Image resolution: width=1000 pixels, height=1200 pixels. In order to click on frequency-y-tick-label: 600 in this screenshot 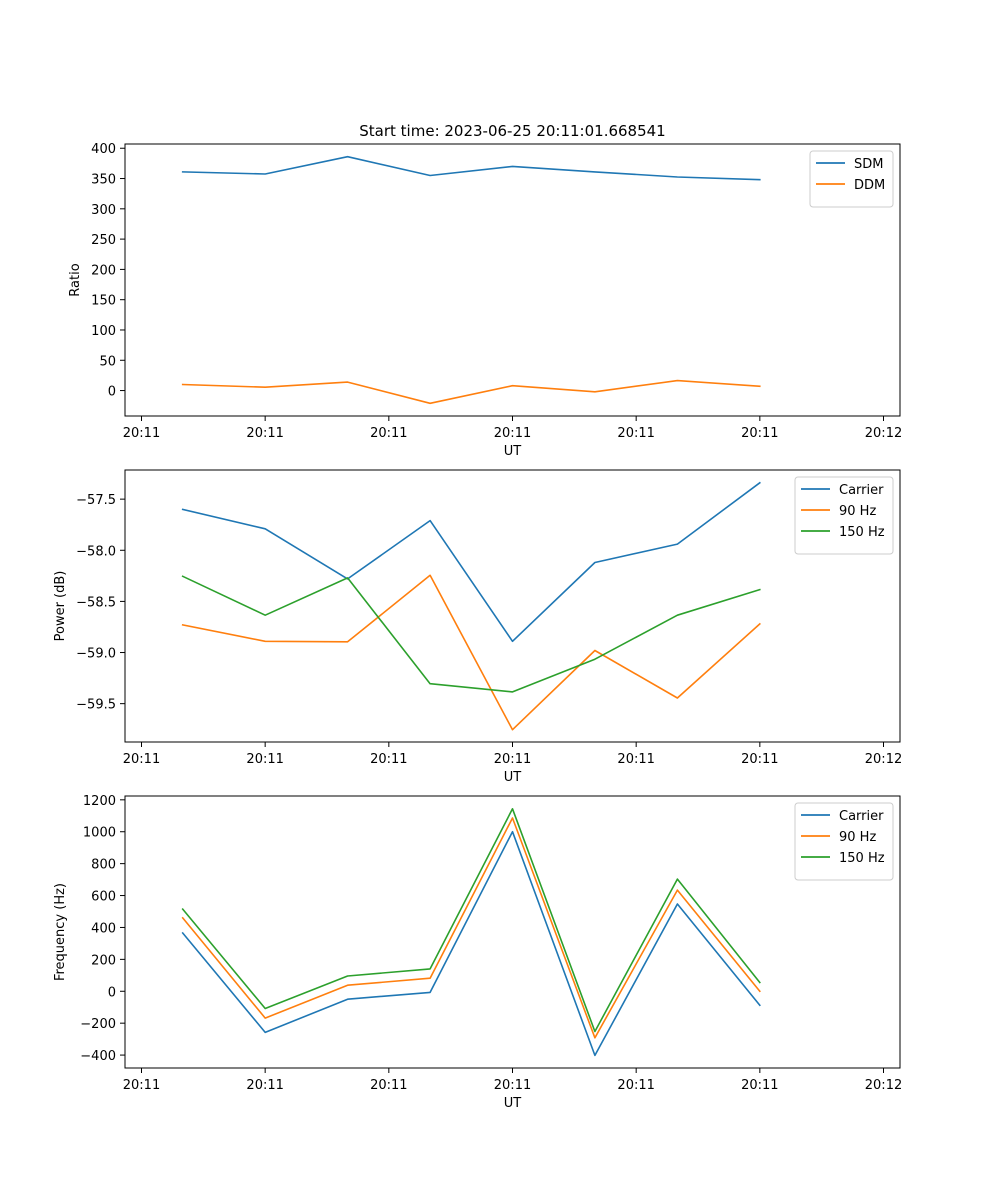, I will do `click(103, 897)`.